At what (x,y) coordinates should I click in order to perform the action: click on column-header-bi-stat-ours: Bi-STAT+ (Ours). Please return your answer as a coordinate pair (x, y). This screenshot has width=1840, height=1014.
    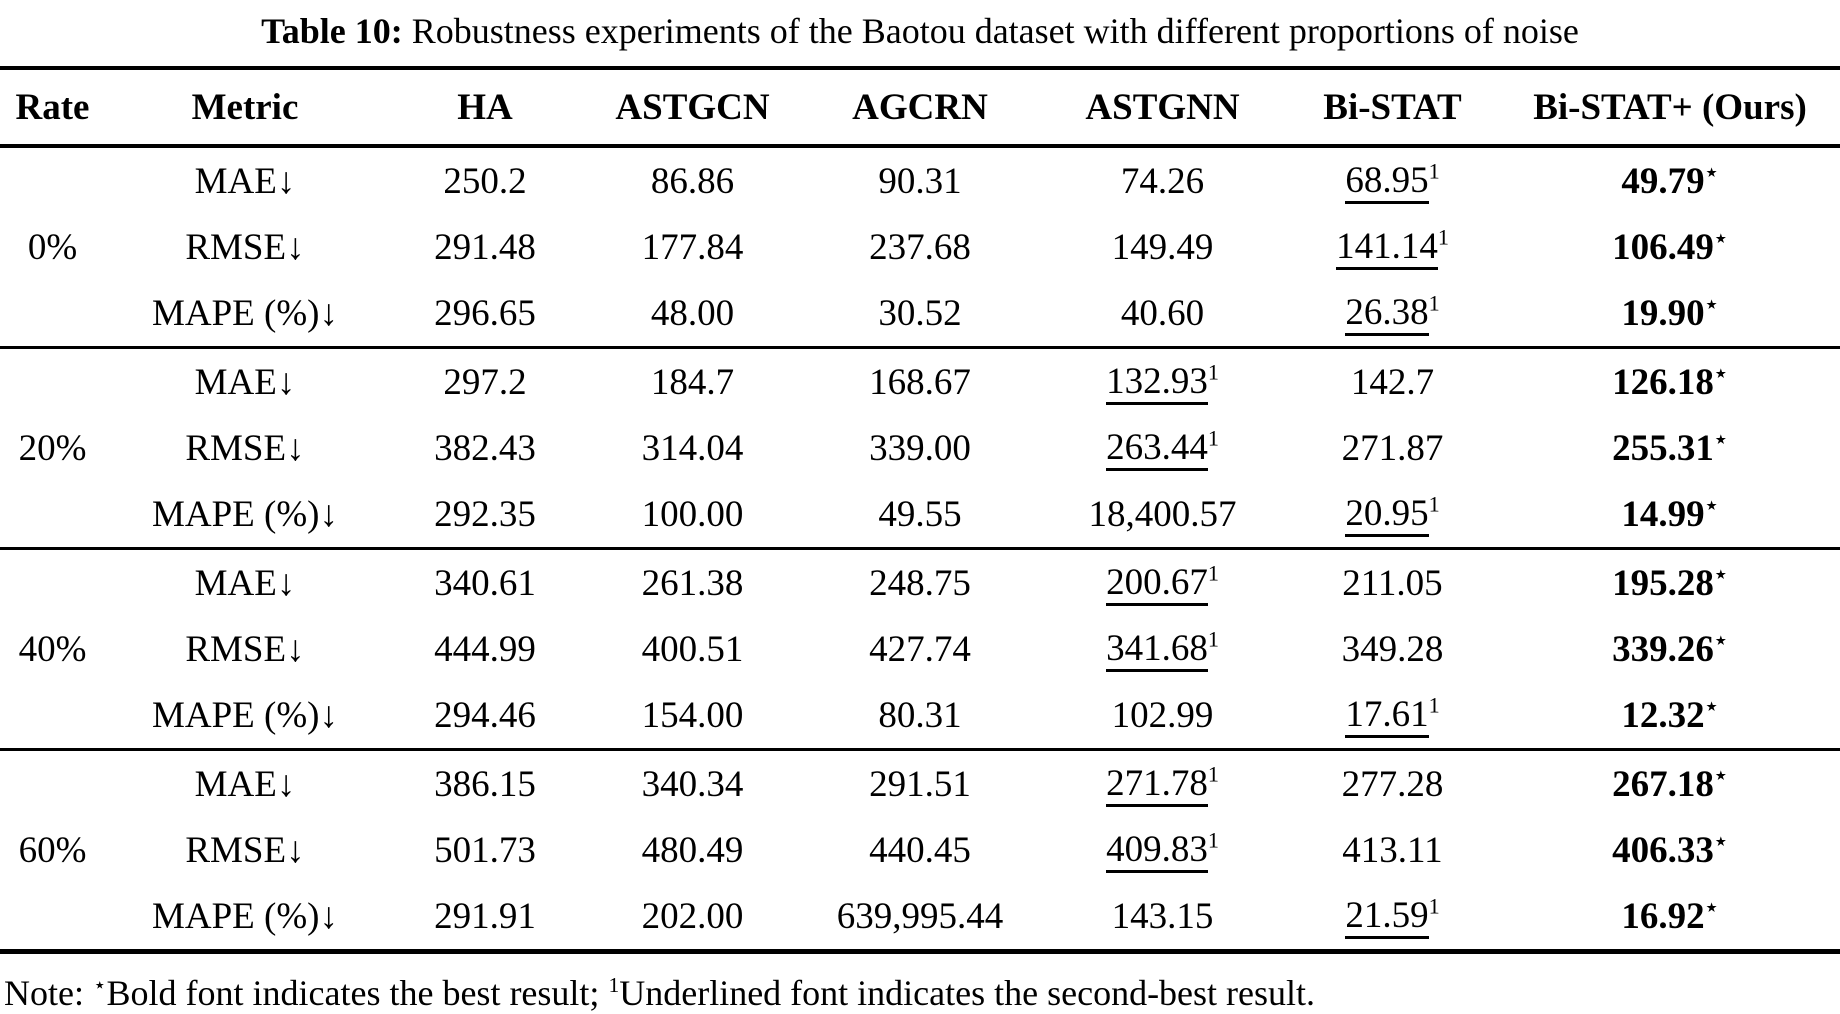
    Looking at the image, I should click on (1670, 108).